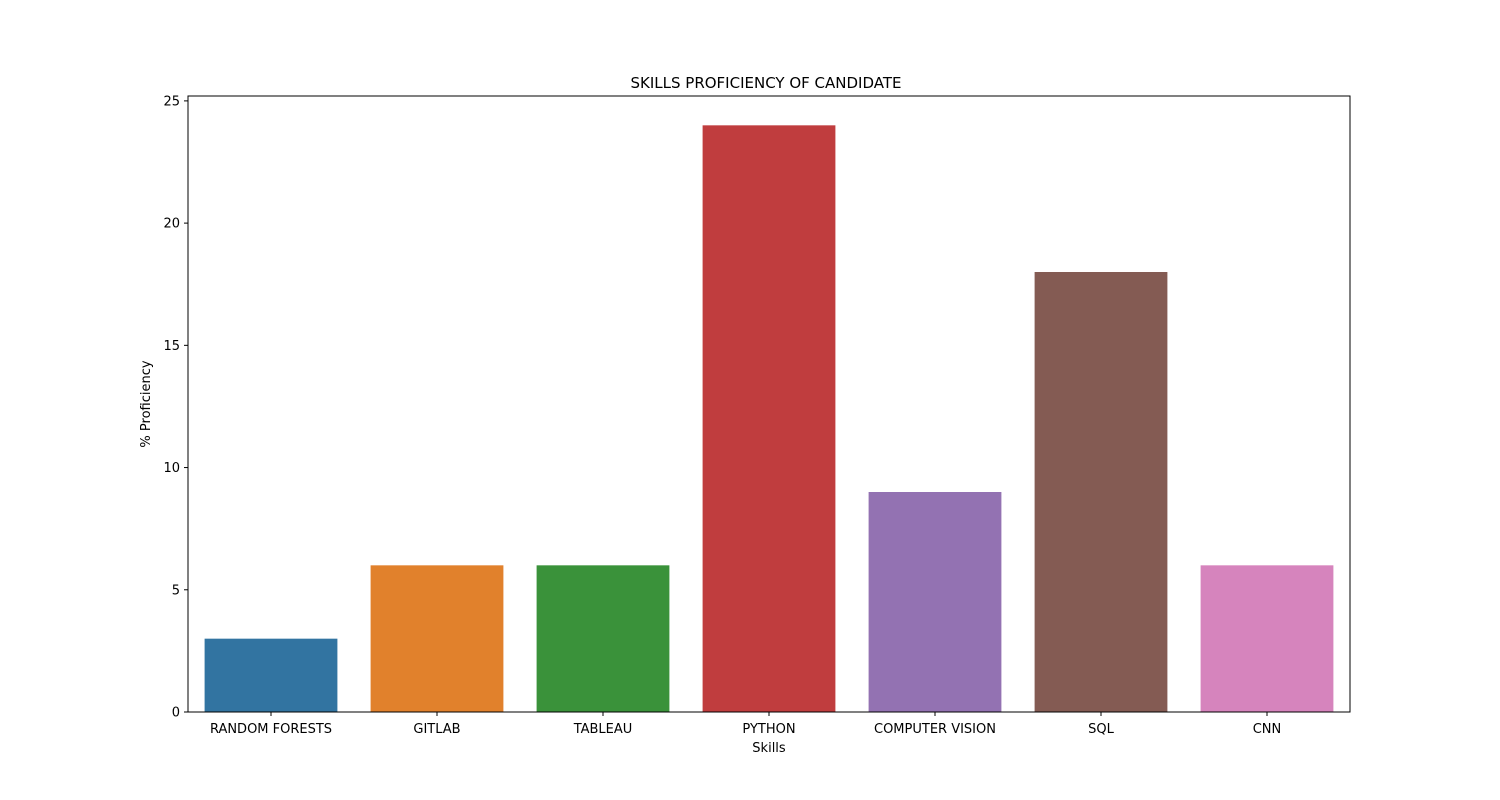  I want to click on y-tick-label: 15, so click(171, 346).